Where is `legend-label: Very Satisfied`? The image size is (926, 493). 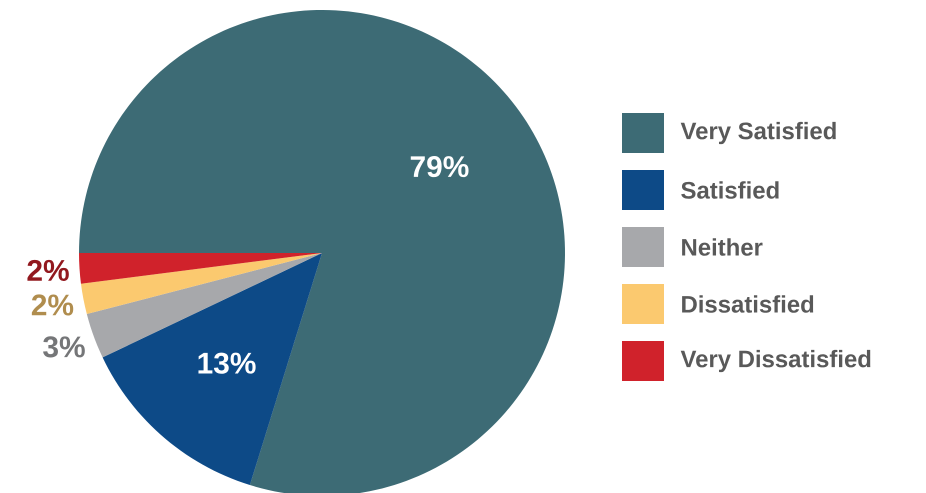
legend-label: Very Satisfied is located at coordinates (758, 133).